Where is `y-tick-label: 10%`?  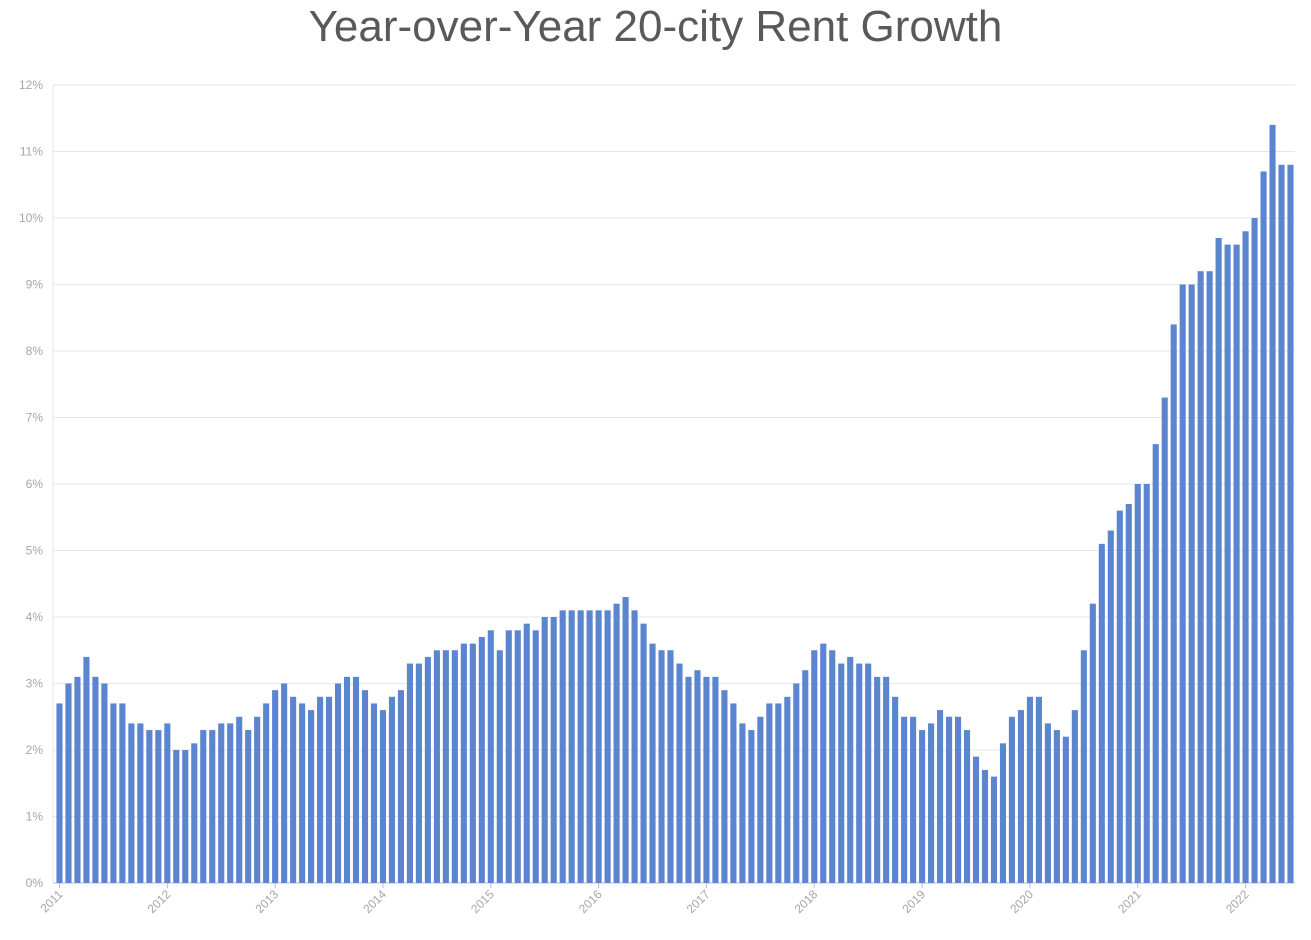 y-tick-label: 10% is located at coordinates (31, 218).